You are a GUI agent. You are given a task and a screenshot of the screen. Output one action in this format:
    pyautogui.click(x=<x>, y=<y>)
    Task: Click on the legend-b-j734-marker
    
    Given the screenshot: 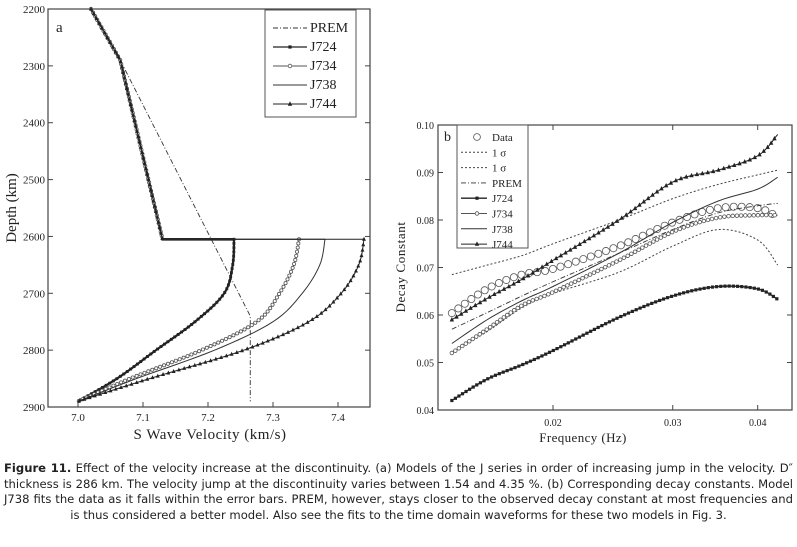 What is the action you would take?
    pyautogui.click(x=477, y=213)
    